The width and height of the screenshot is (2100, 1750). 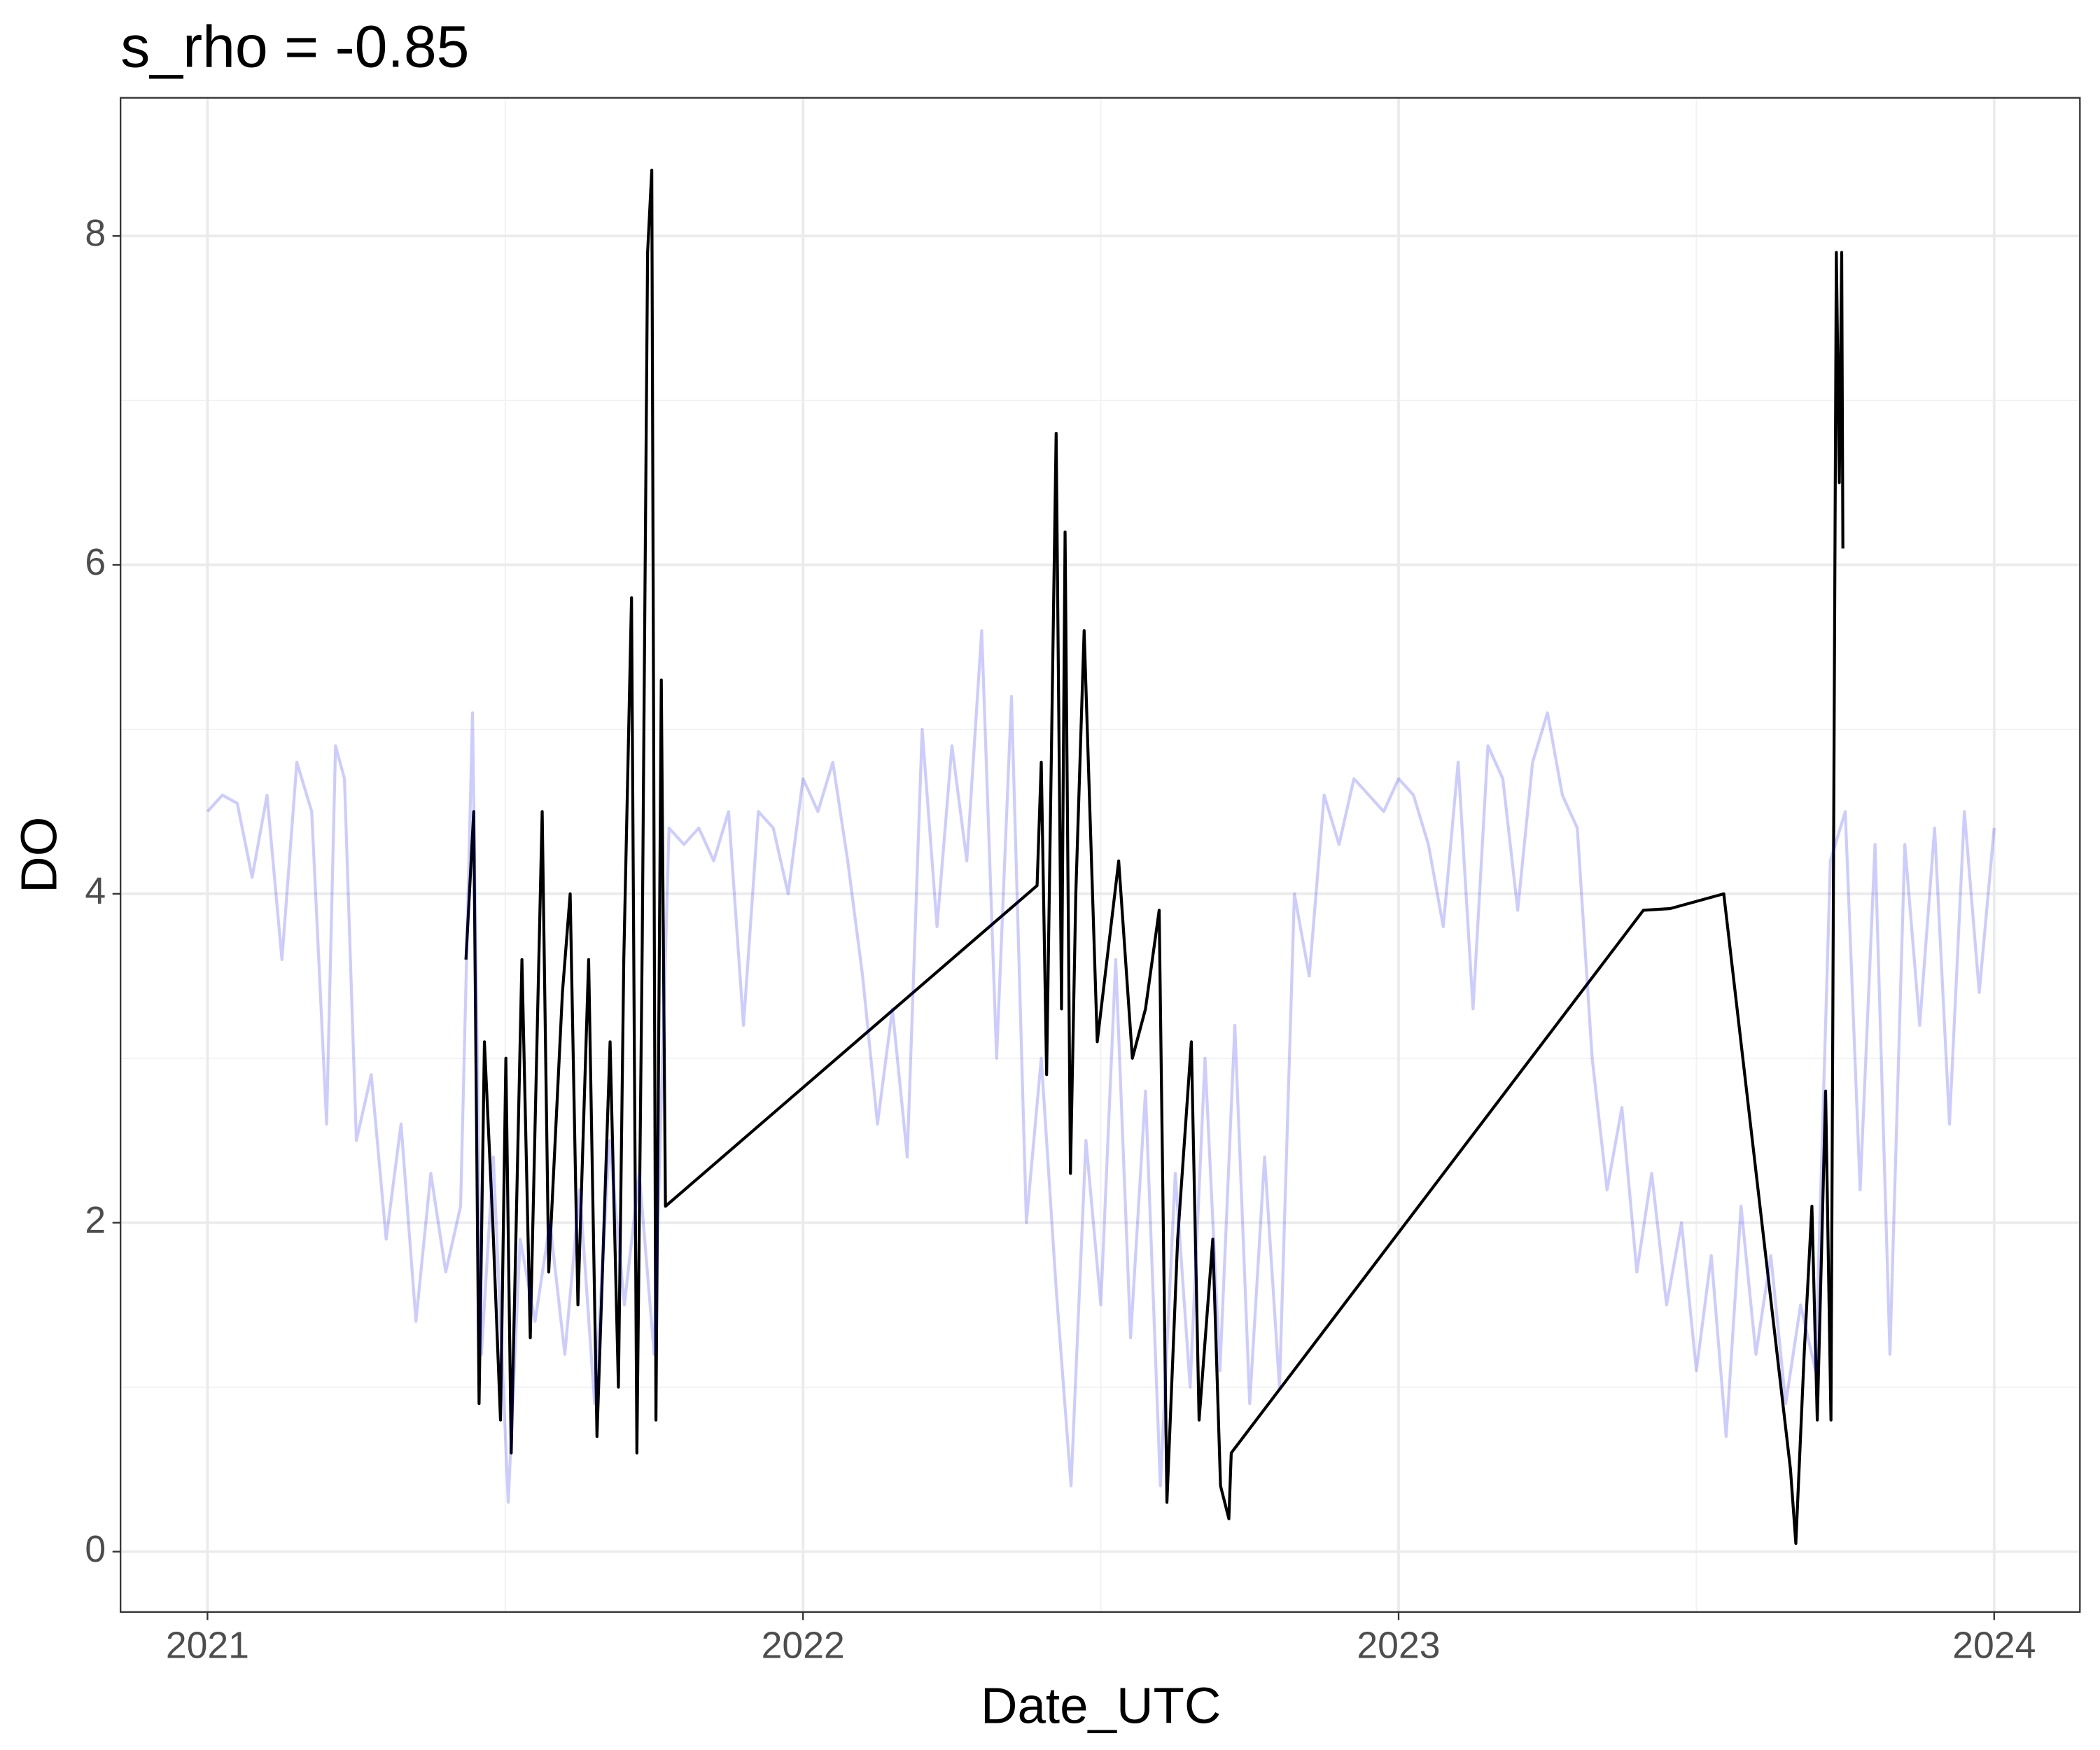 I want to click on chart-title: s_rho = -0.85, so click(x=294, y=47).